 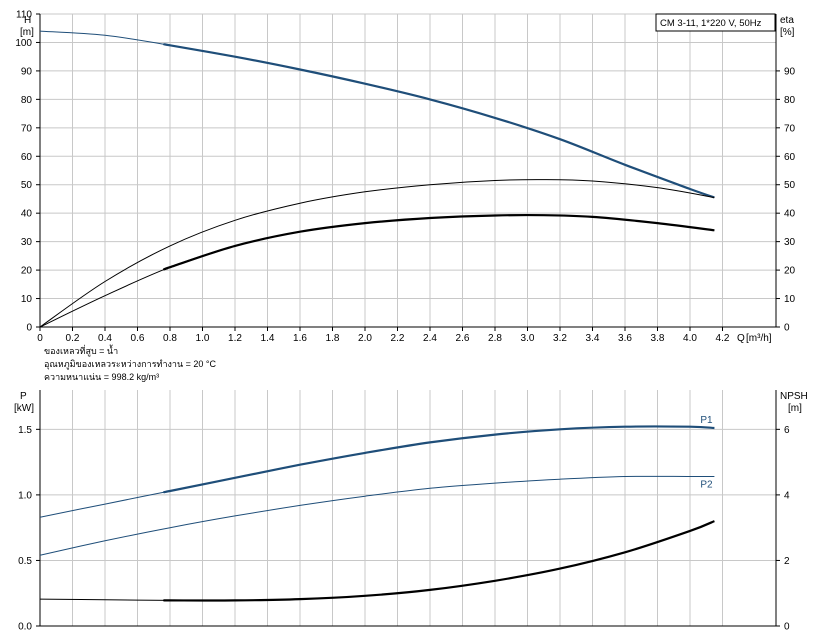 I want to click on series-label: P1, so click(x=706, y=420).